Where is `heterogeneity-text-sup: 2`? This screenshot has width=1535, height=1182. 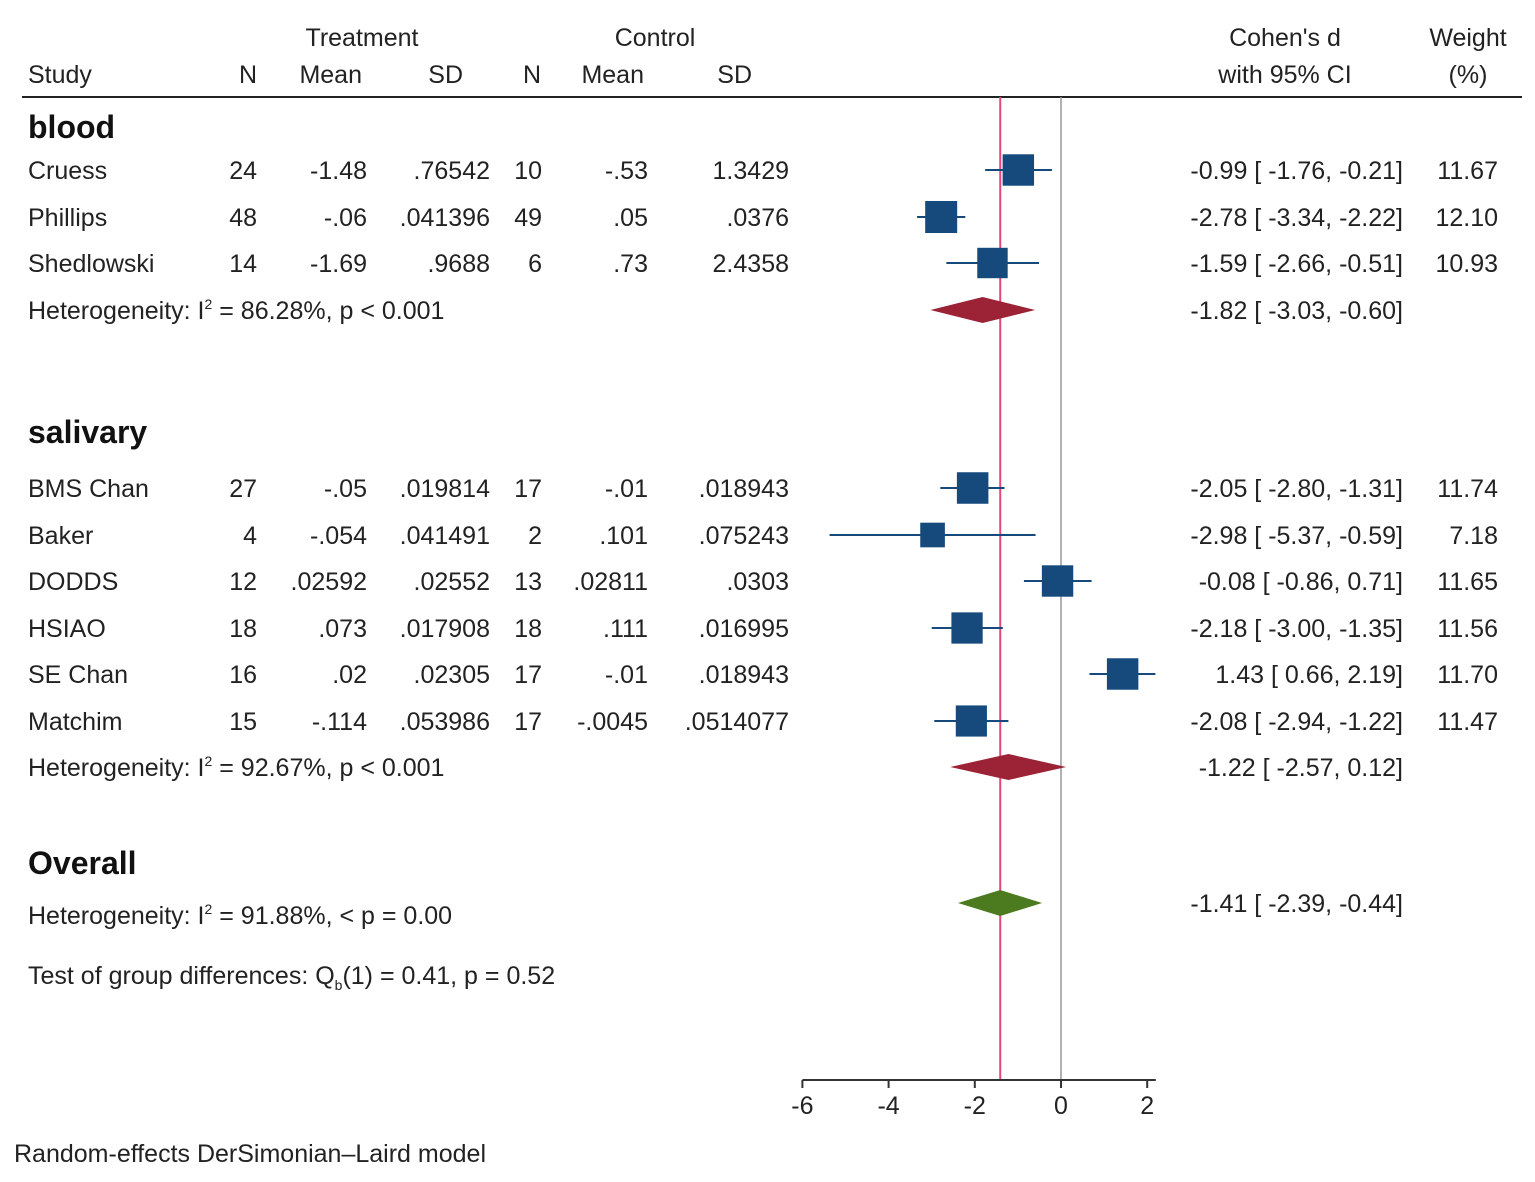
heterogeneity-text-sup: 2 is located at coordinates (209, 304).